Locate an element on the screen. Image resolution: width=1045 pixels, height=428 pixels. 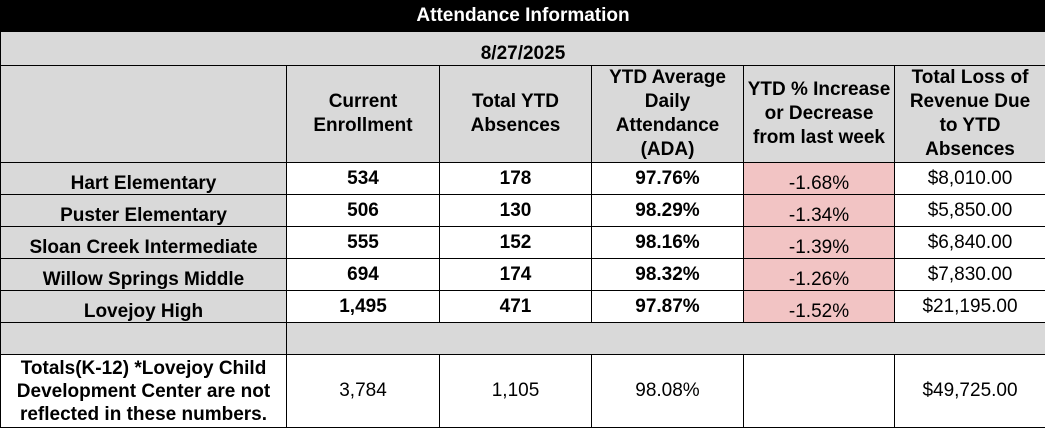
revenue-loss-cell: $21,195.00 is located at coordinates (970, 307).